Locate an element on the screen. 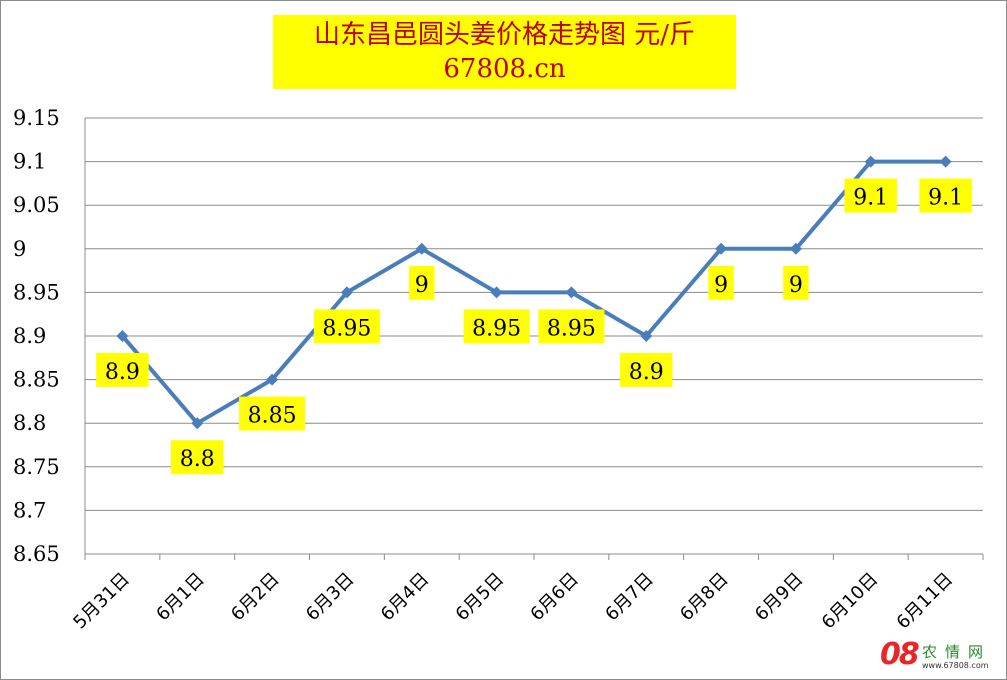  y-tick-label: 9.05 is located at coordinates (36, 205).